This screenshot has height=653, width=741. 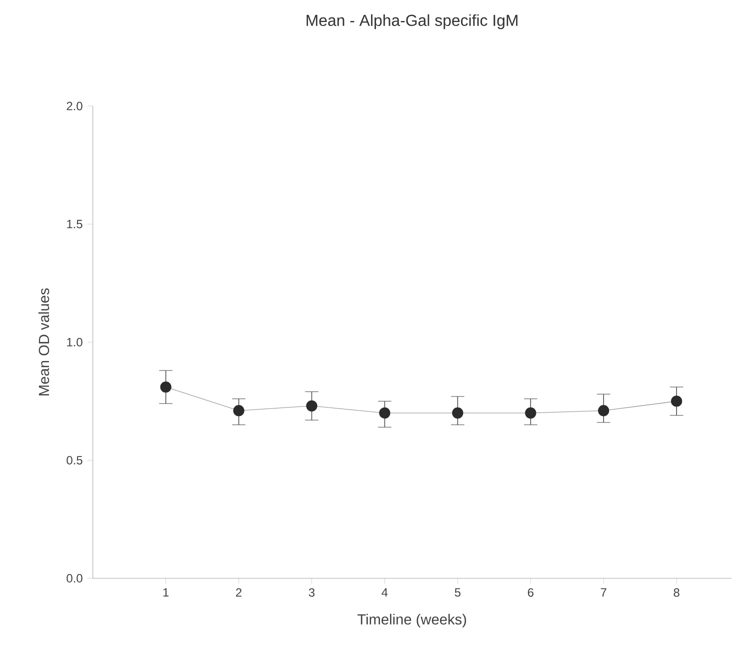 I want to click on y-tick-label: 1.0, so click(x=74, y=342).